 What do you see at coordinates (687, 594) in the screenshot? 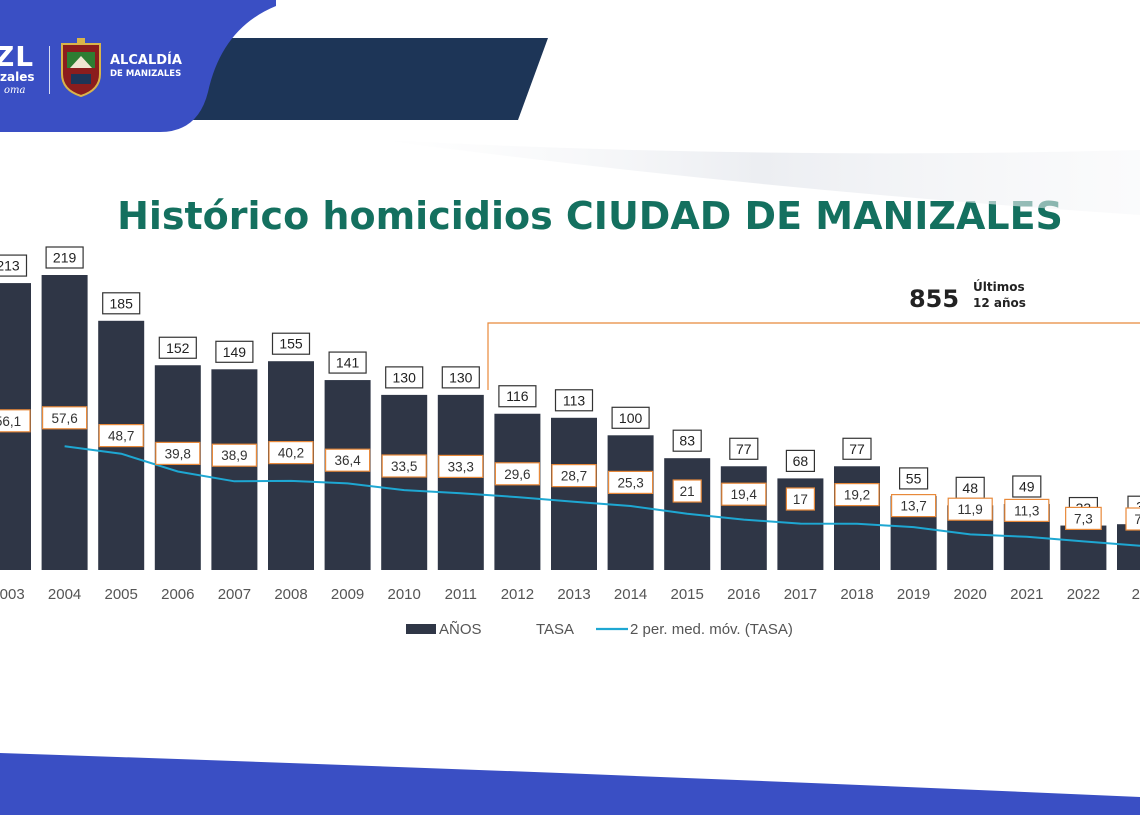
I see `x-tick-label: 2015` at bounding box center [687, 594].